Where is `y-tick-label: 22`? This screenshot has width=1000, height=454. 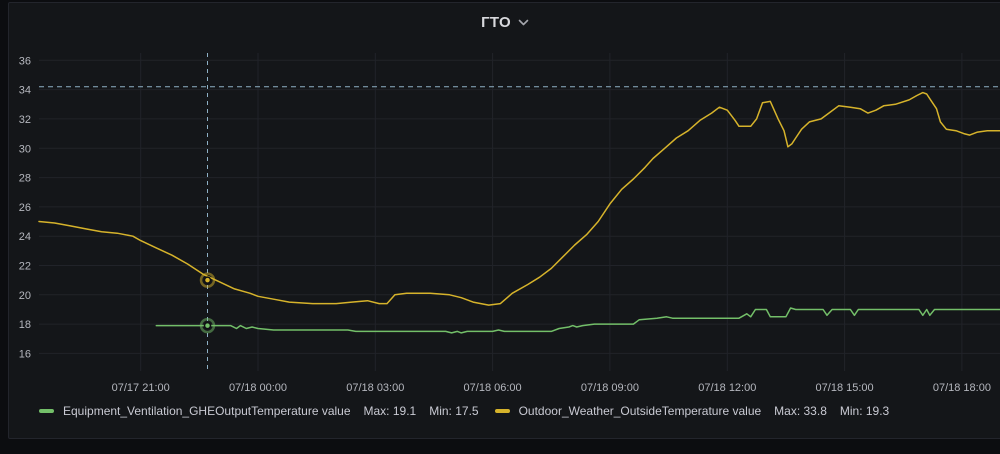
y-tick-label: 22 is located at coordinates (25, 267).